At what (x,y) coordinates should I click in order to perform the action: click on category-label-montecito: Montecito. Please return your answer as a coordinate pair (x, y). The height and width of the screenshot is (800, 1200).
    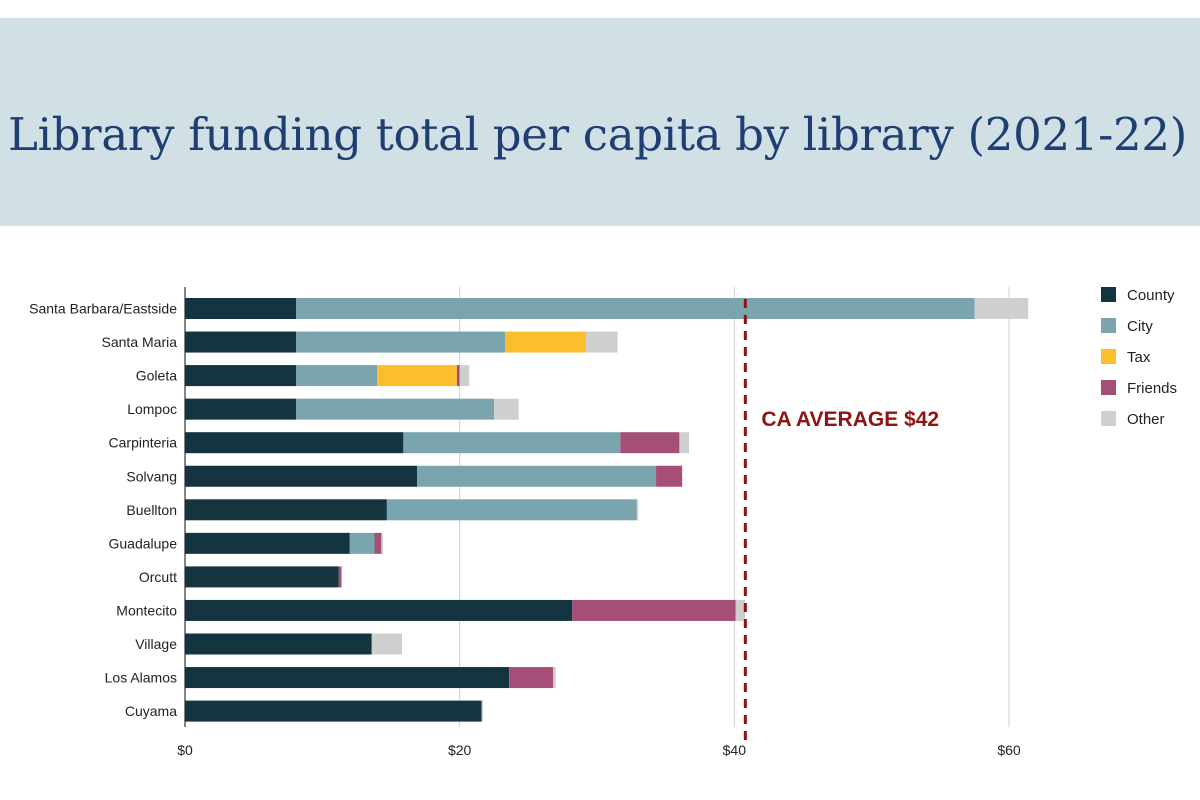
    Looking at the image, I should click on (146, 610).